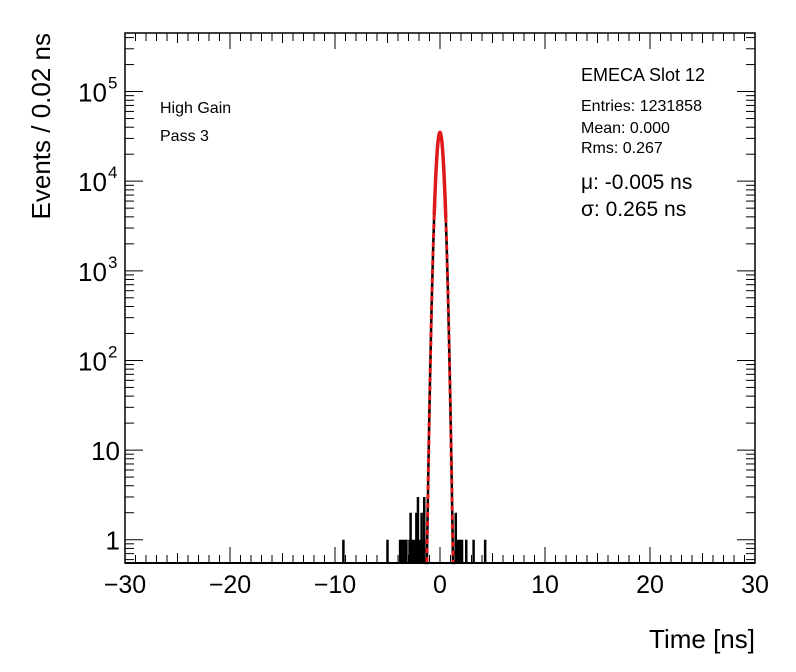  I want to click on x-tick-label: 30, so click(755, 585).